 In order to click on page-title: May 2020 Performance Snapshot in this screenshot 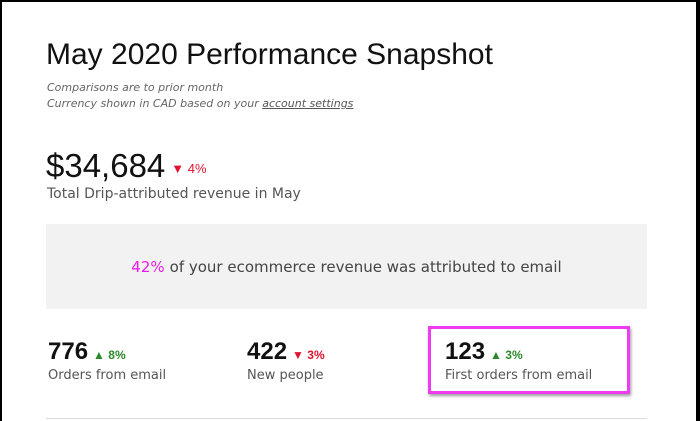, I will do `click(269, 54)`.